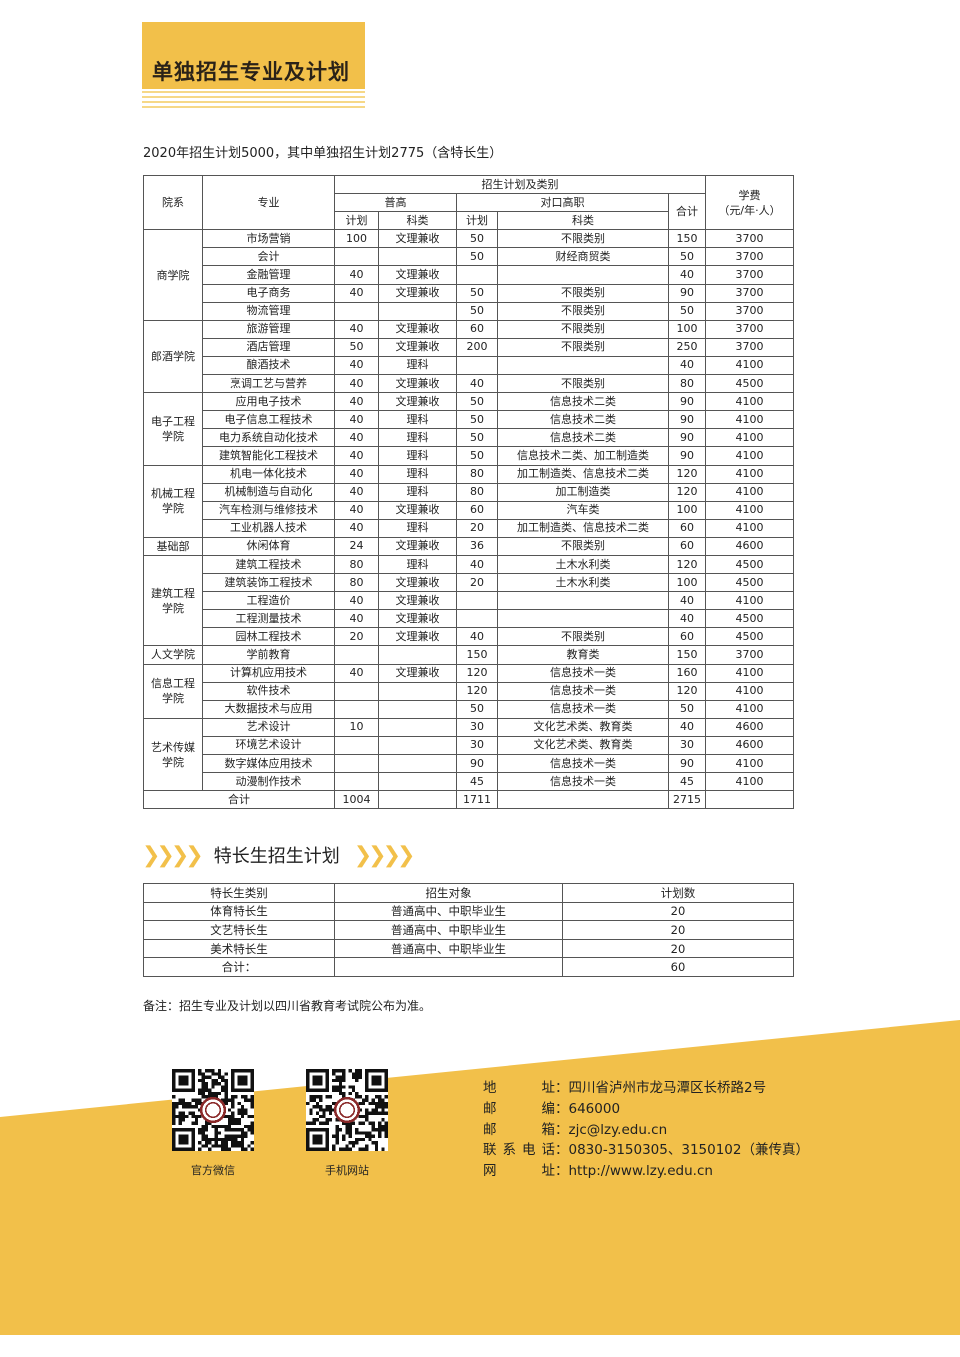 This screenshot has width=960, height=1357. I want to click on total-sum: 2715, so click(687, 800).